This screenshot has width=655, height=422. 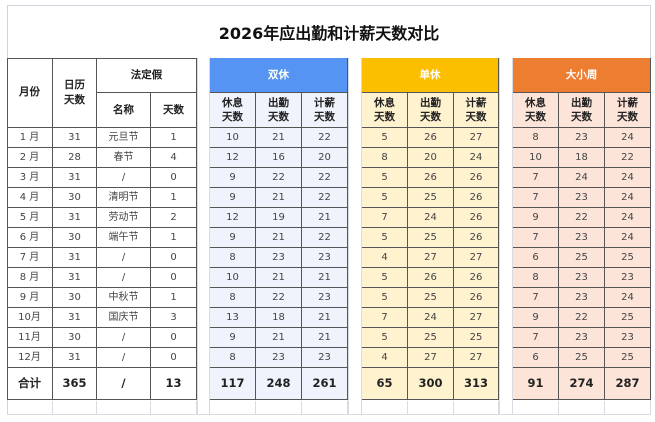 What do you see at coordinates (385, 258) in the screenshot?
I see `cell-danxiu-rest: 4` at bounding box center [385, 258].